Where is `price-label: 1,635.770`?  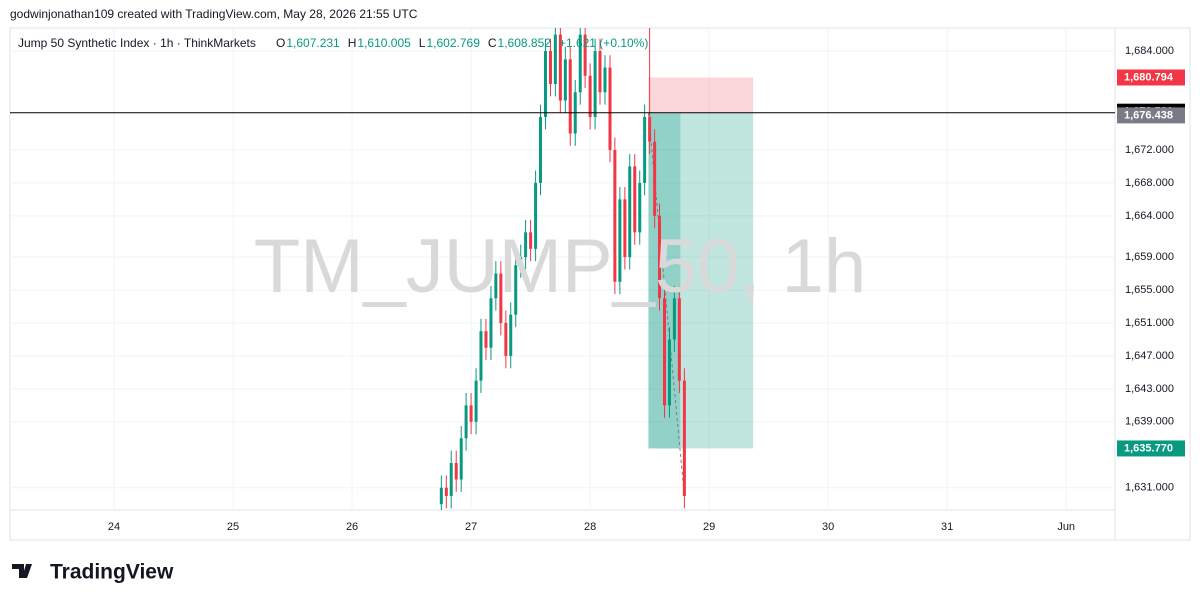
price-label: 1,635.770 is located at coordinates (1148, 448).